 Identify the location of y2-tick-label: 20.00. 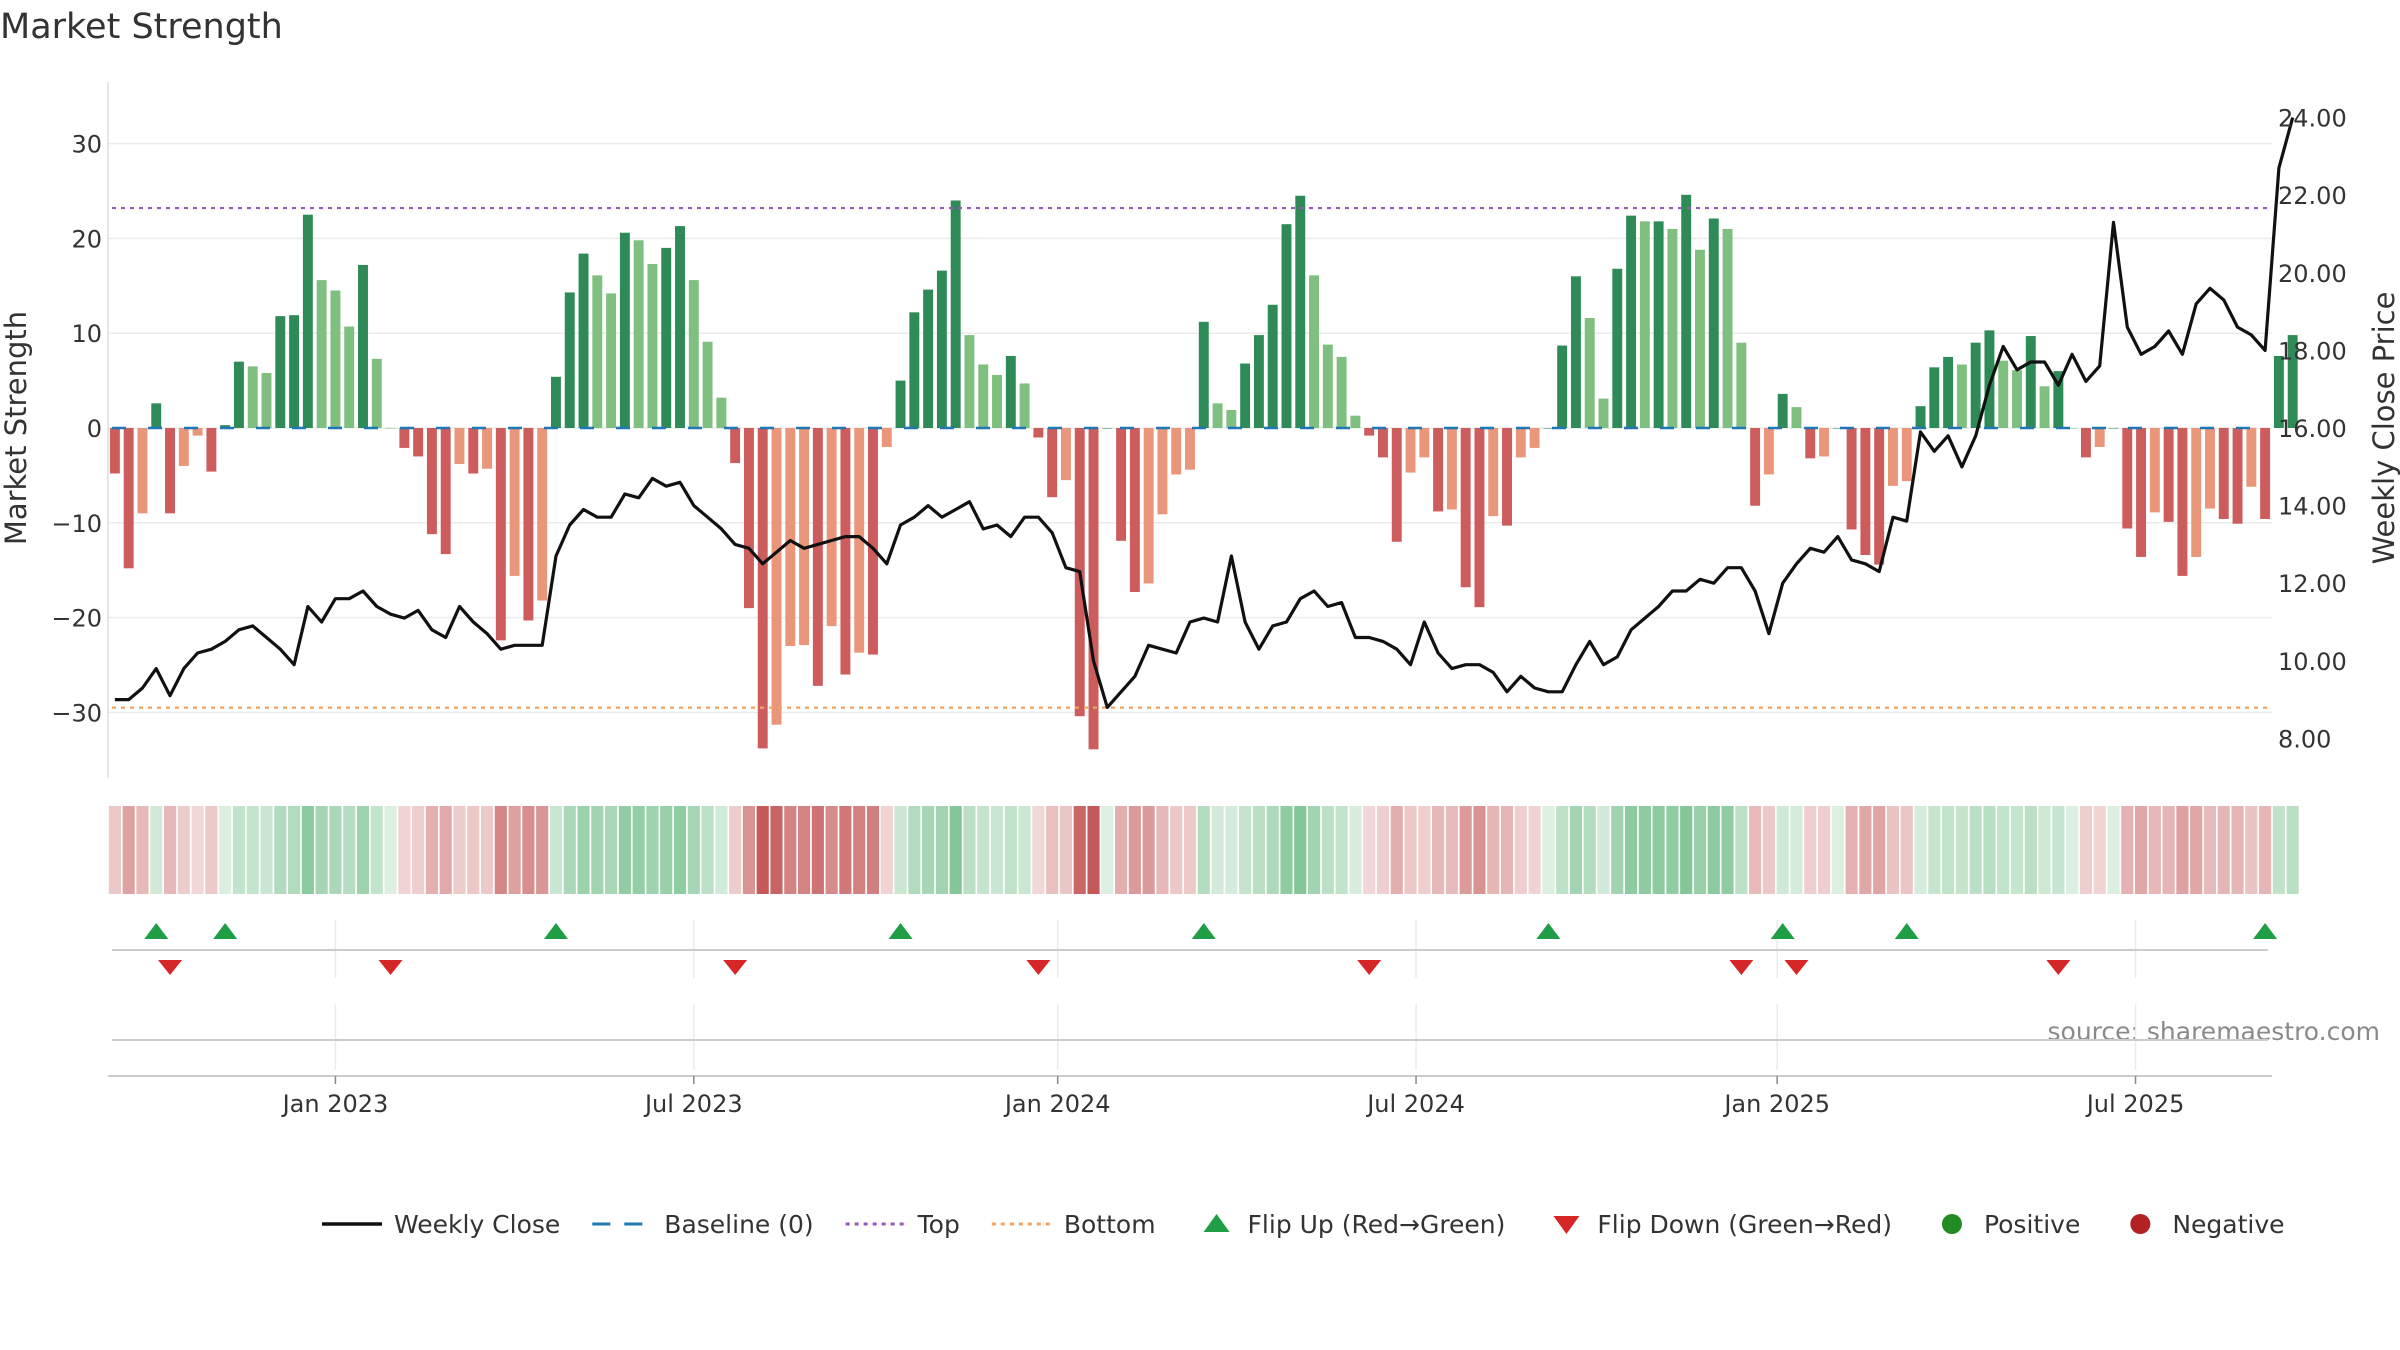
(2312, 274).